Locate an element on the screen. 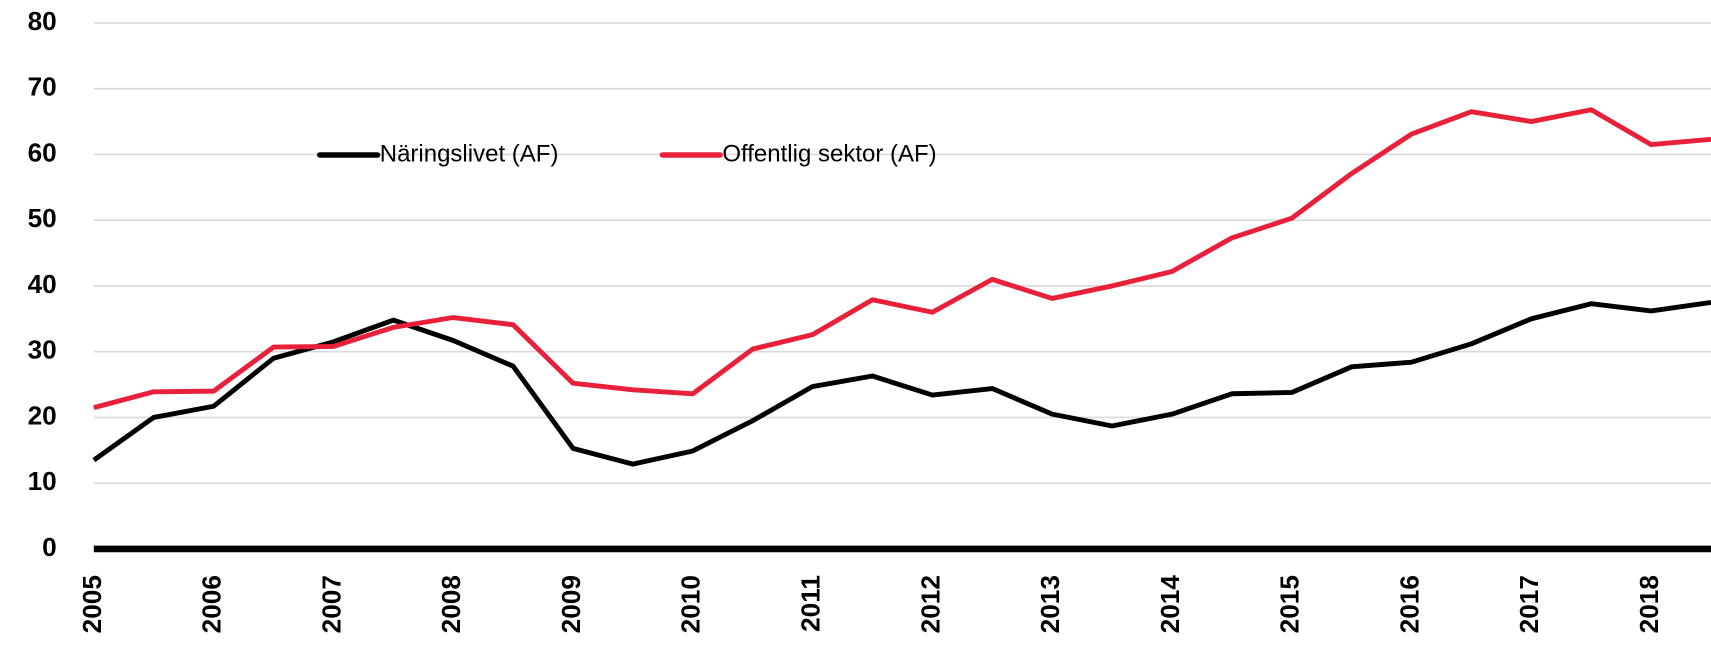  x-tick-label: 2015 is located at coordinates (1290, 604).